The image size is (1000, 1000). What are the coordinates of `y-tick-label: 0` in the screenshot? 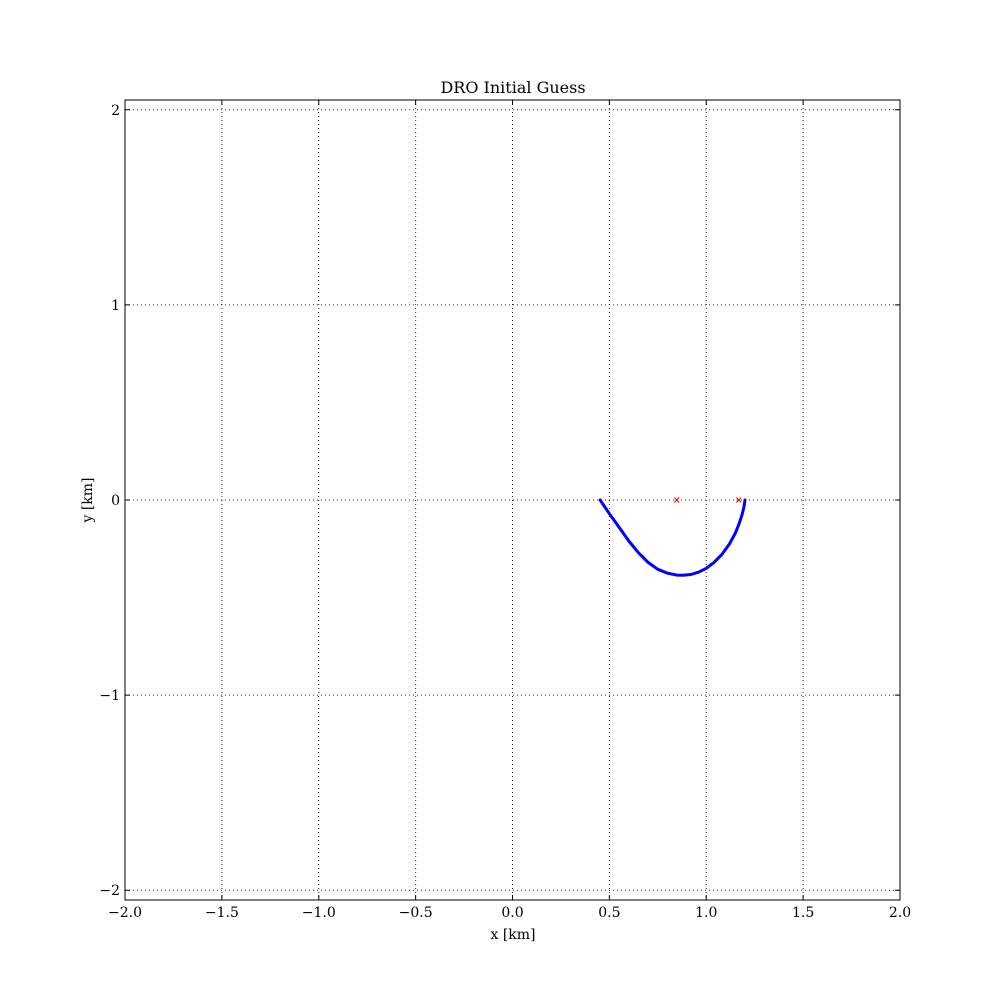 It's located at (115, 501).